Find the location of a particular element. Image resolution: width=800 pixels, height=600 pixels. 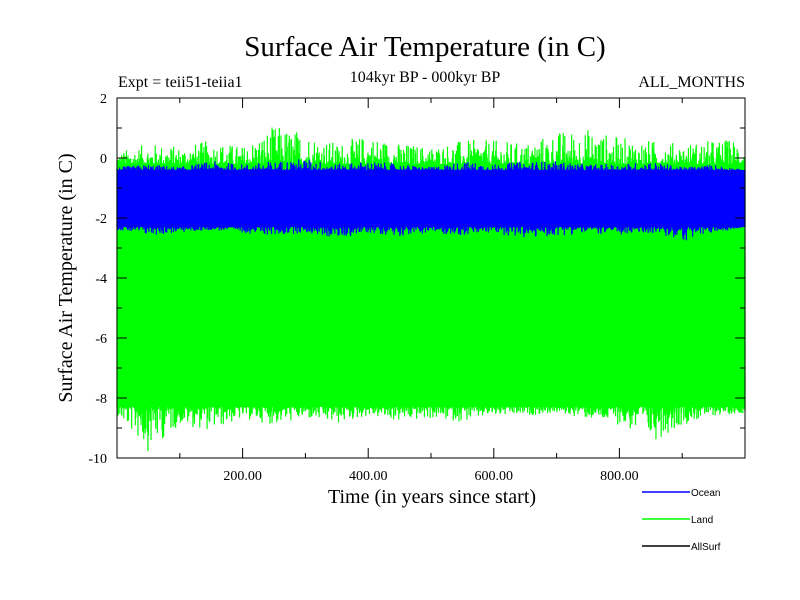

series-ocean is located at coordinates (431, 200).